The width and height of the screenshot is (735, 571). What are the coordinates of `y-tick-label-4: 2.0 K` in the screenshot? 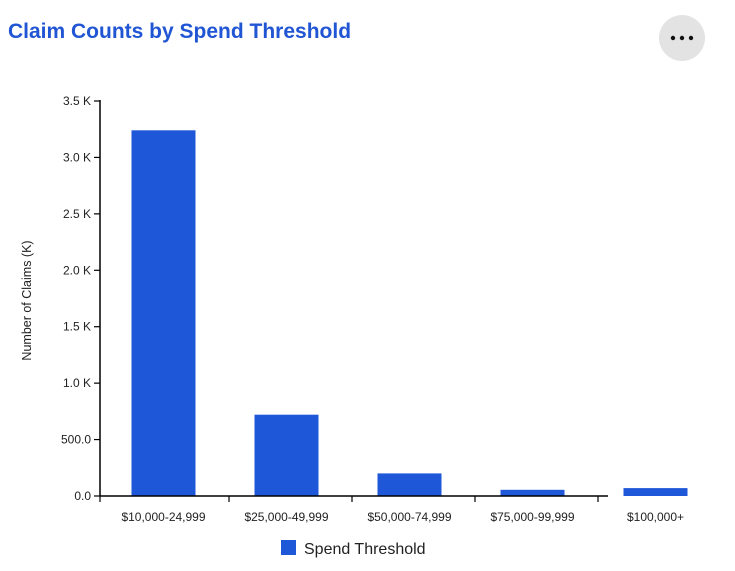 It's located at (77, 270).